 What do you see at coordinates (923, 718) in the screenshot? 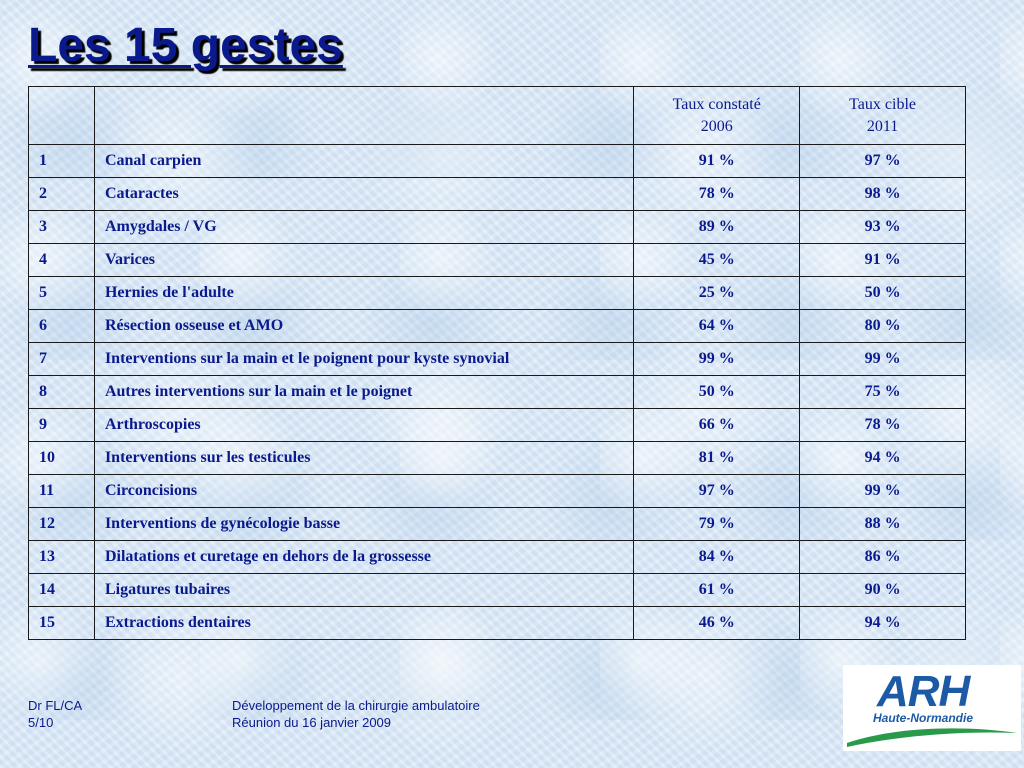
I see `logo-region: Haute-Normandie` at bounding box center [923, 718].